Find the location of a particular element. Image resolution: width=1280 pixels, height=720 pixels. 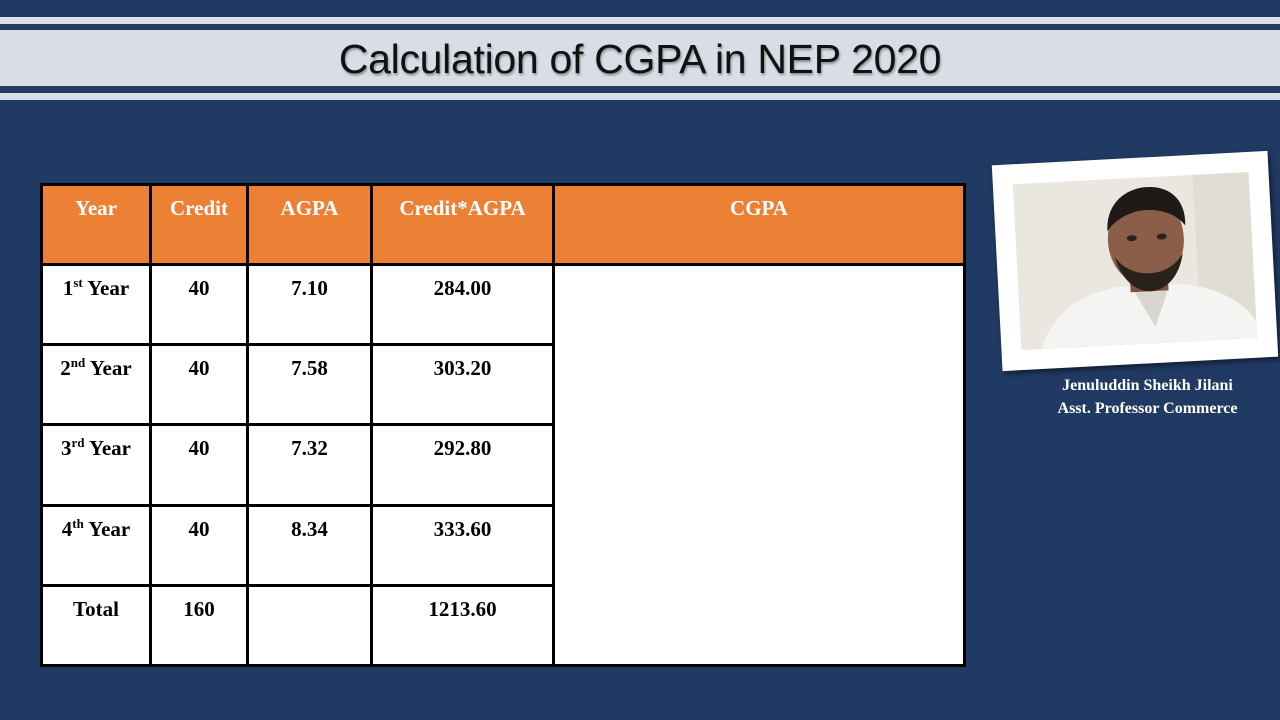

table-header-row: Year Credit AGPA Credit*AGPA CGPA is located at coordinates (503, 224).